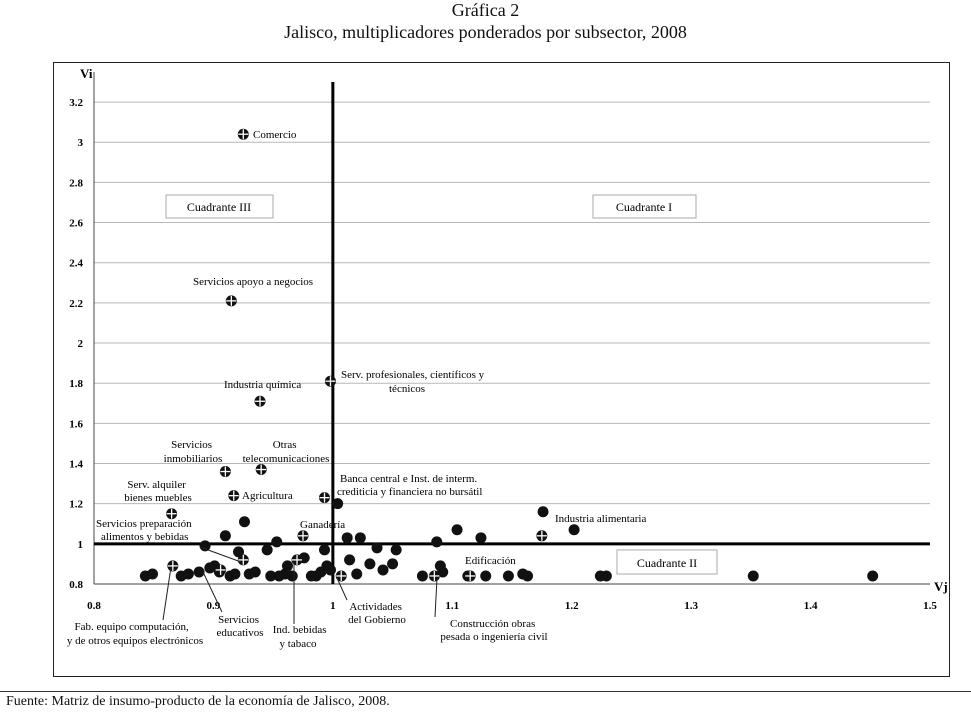  Describe the element at coordinates (76, 304) in the screenshot. I see `y-tick-label: 2.2` at that location.